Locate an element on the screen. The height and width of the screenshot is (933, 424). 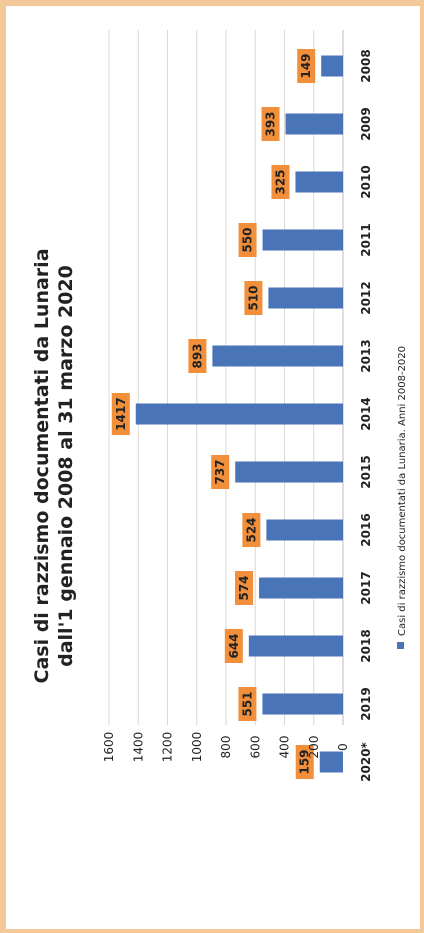
x-category-label: 2013 is located at coordinates (366, 355).